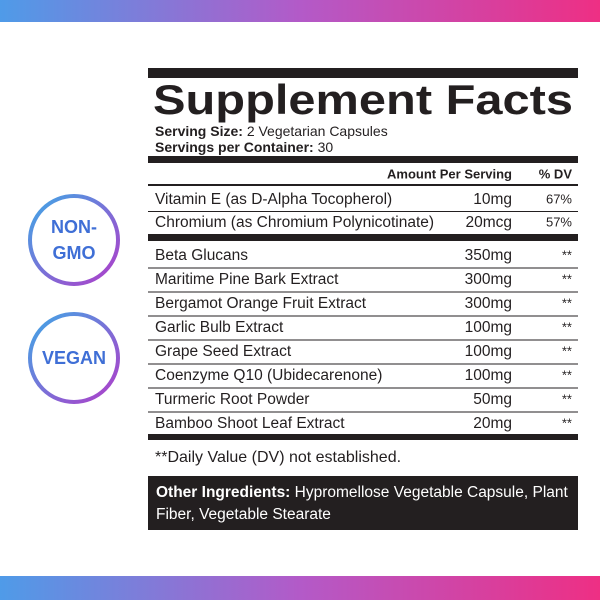 This screenshot has width=600, height=600. I want to click on ingredient-amount: 50mg, so click(492, 399).